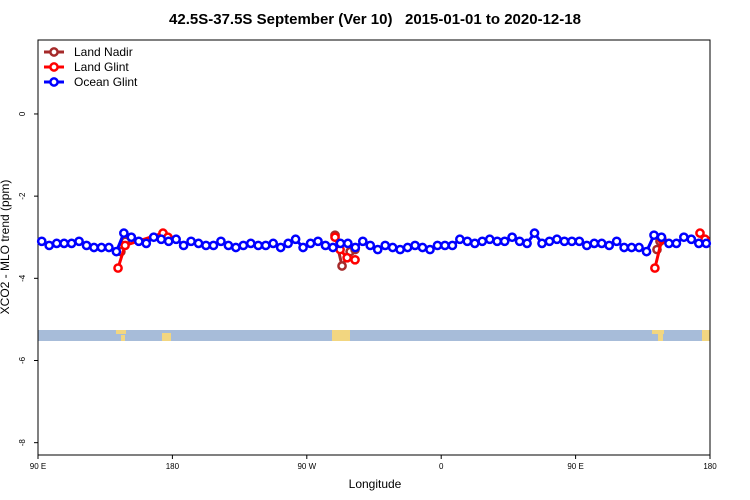 Image resolution: width=750 pixels, height=500 pixels. What do you see at coordinates (22, 113) in the screenshot?
I see `y-tick-label: 0` at bounding box center [22, 113].